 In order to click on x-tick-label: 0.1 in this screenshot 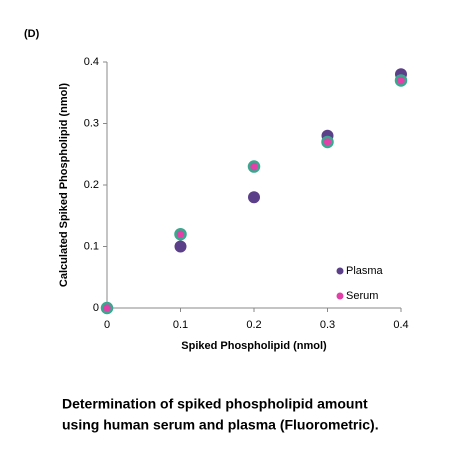, I will do `click(180, 325)`.